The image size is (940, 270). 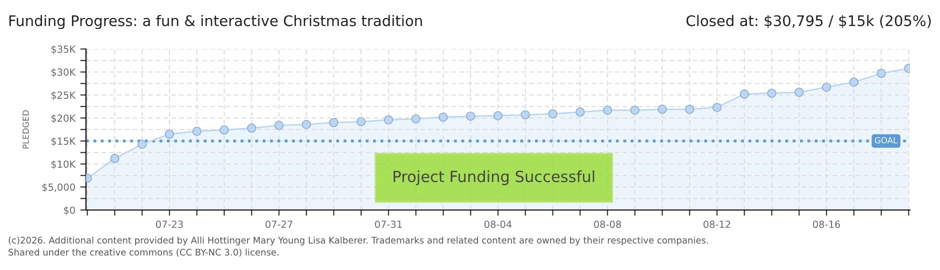 I want to click on y-axis-title: PLEDGED, so click(x=25, y=129).